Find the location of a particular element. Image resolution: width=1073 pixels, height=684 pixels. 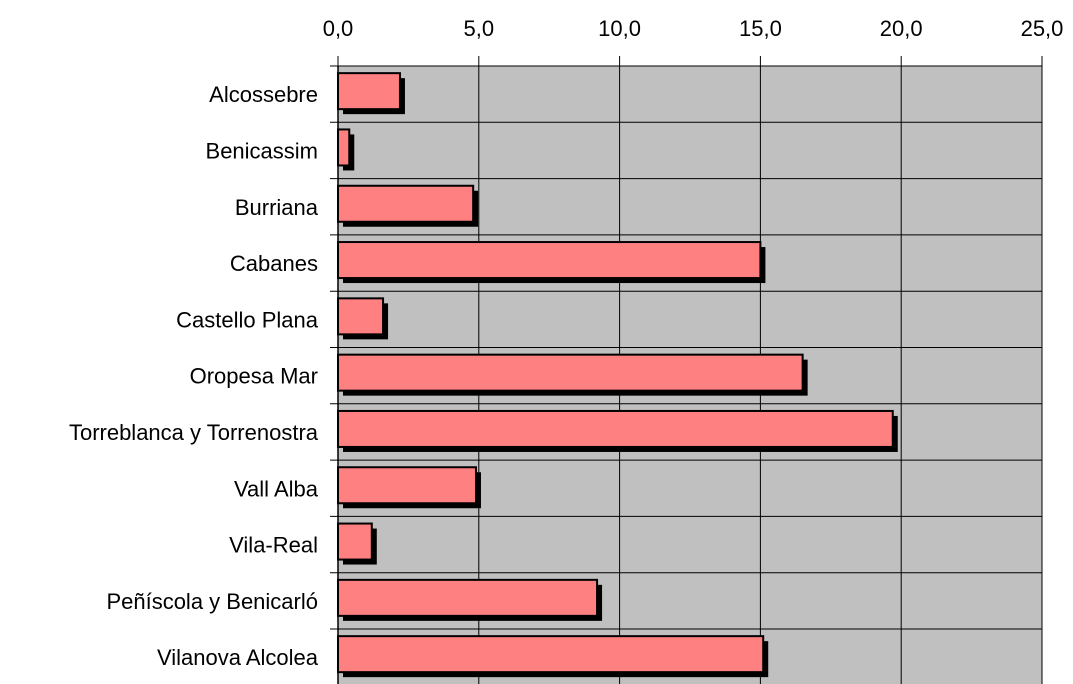

y-category-label: Oropesa Mar is located at coordinates (254, 376).